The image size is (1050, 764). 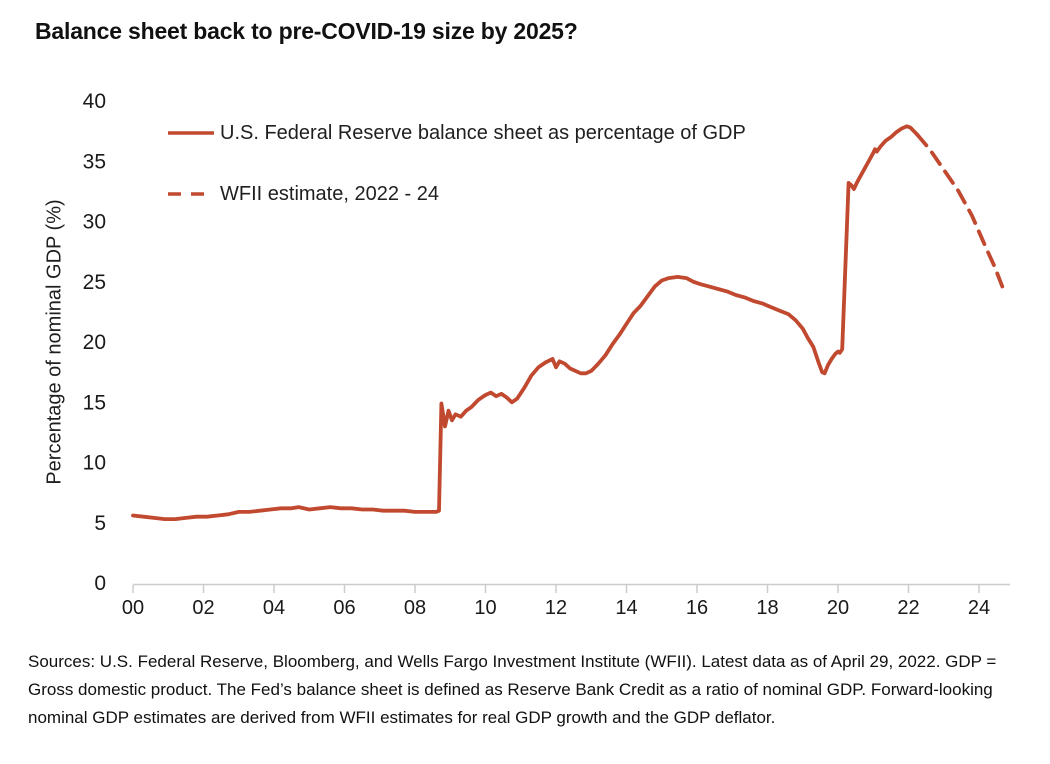 I want to click on x-tick-label: 02, so click(x=203, y=608).